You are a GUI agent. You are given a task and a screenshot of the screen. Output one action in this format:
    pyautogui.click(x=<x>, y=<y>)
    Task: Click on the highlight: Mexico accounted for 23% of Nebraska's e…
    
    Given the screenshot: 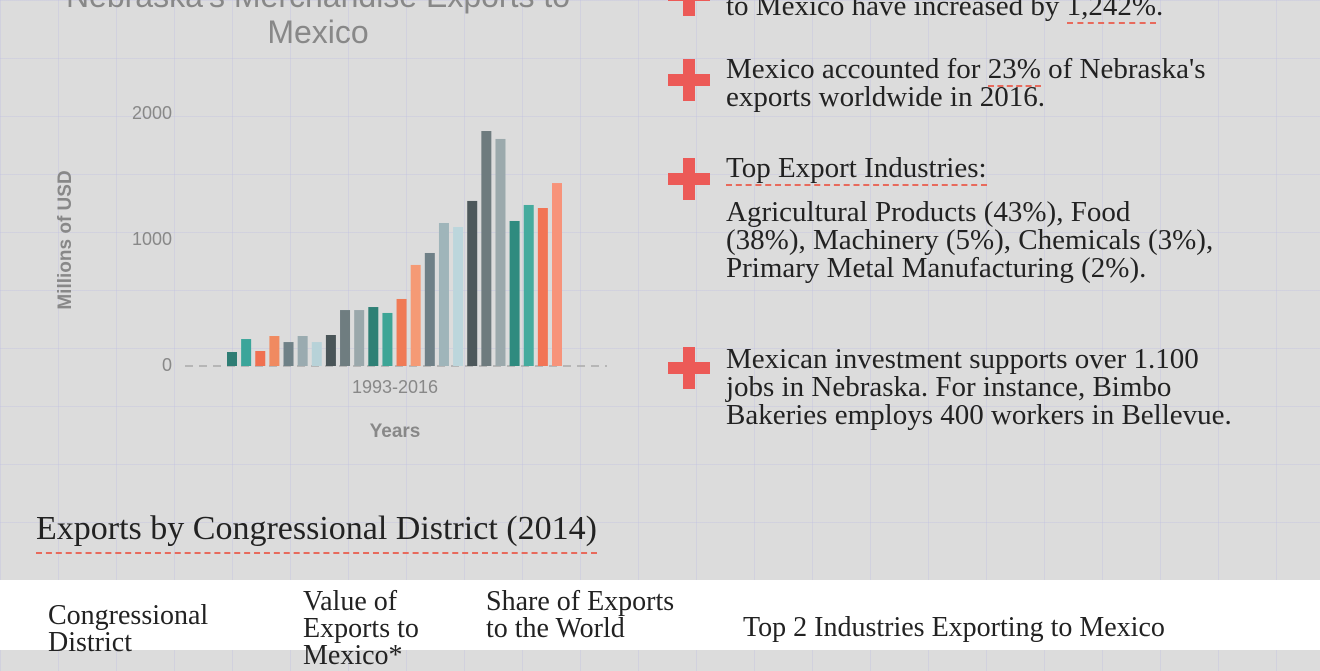 What is the action you would take?
    pyautogui.click(x=998, y=83)
    